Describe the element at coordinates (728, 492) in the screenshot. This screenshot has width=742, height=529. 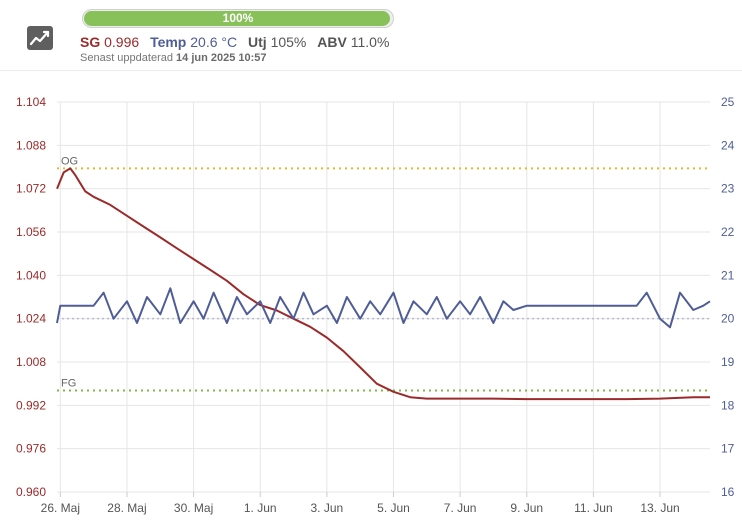
I see `y-right-tick-label: 16` at that location.